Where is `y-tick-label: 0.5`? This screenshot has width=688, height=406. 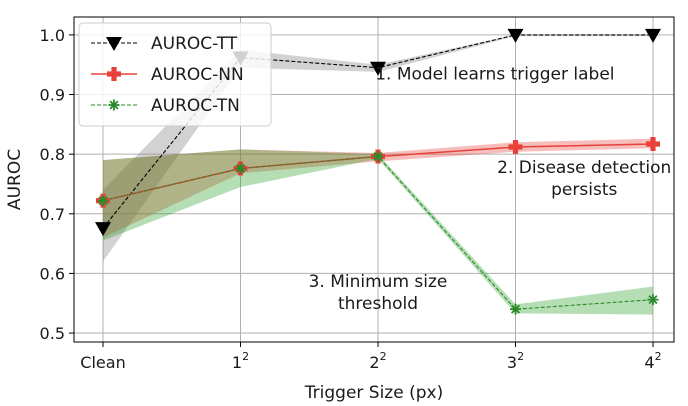 y-tick-label: 0.5 is located at coordinates (52, 333).